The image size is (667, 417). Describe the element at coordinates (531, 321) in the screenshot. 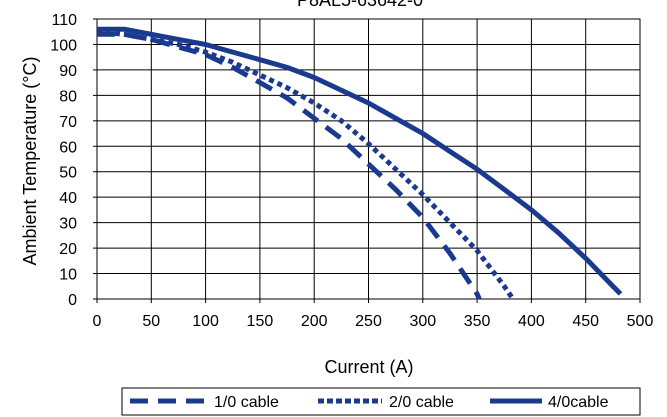

I see `x-tick-label: 400` at that location.